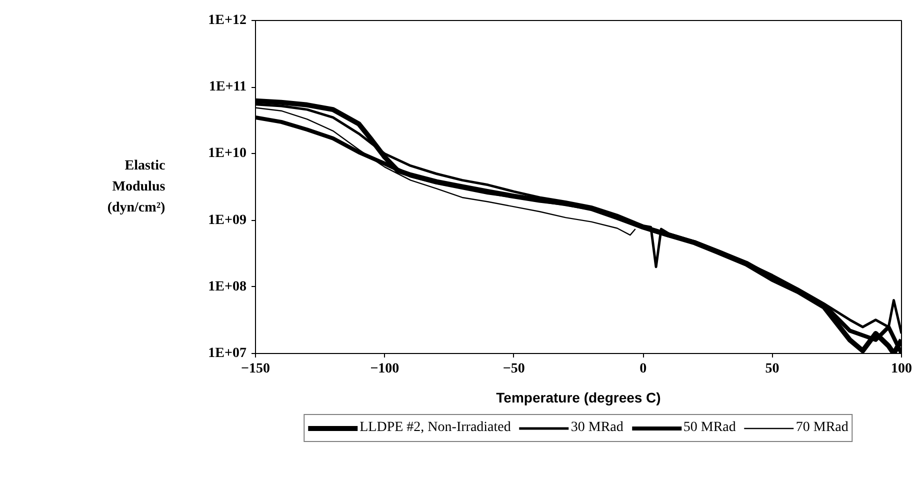  What do you see at coordinates (597, 428) in the screenshot?
I see `legend-label: 30 MRad` at bounding box center [597, 428].